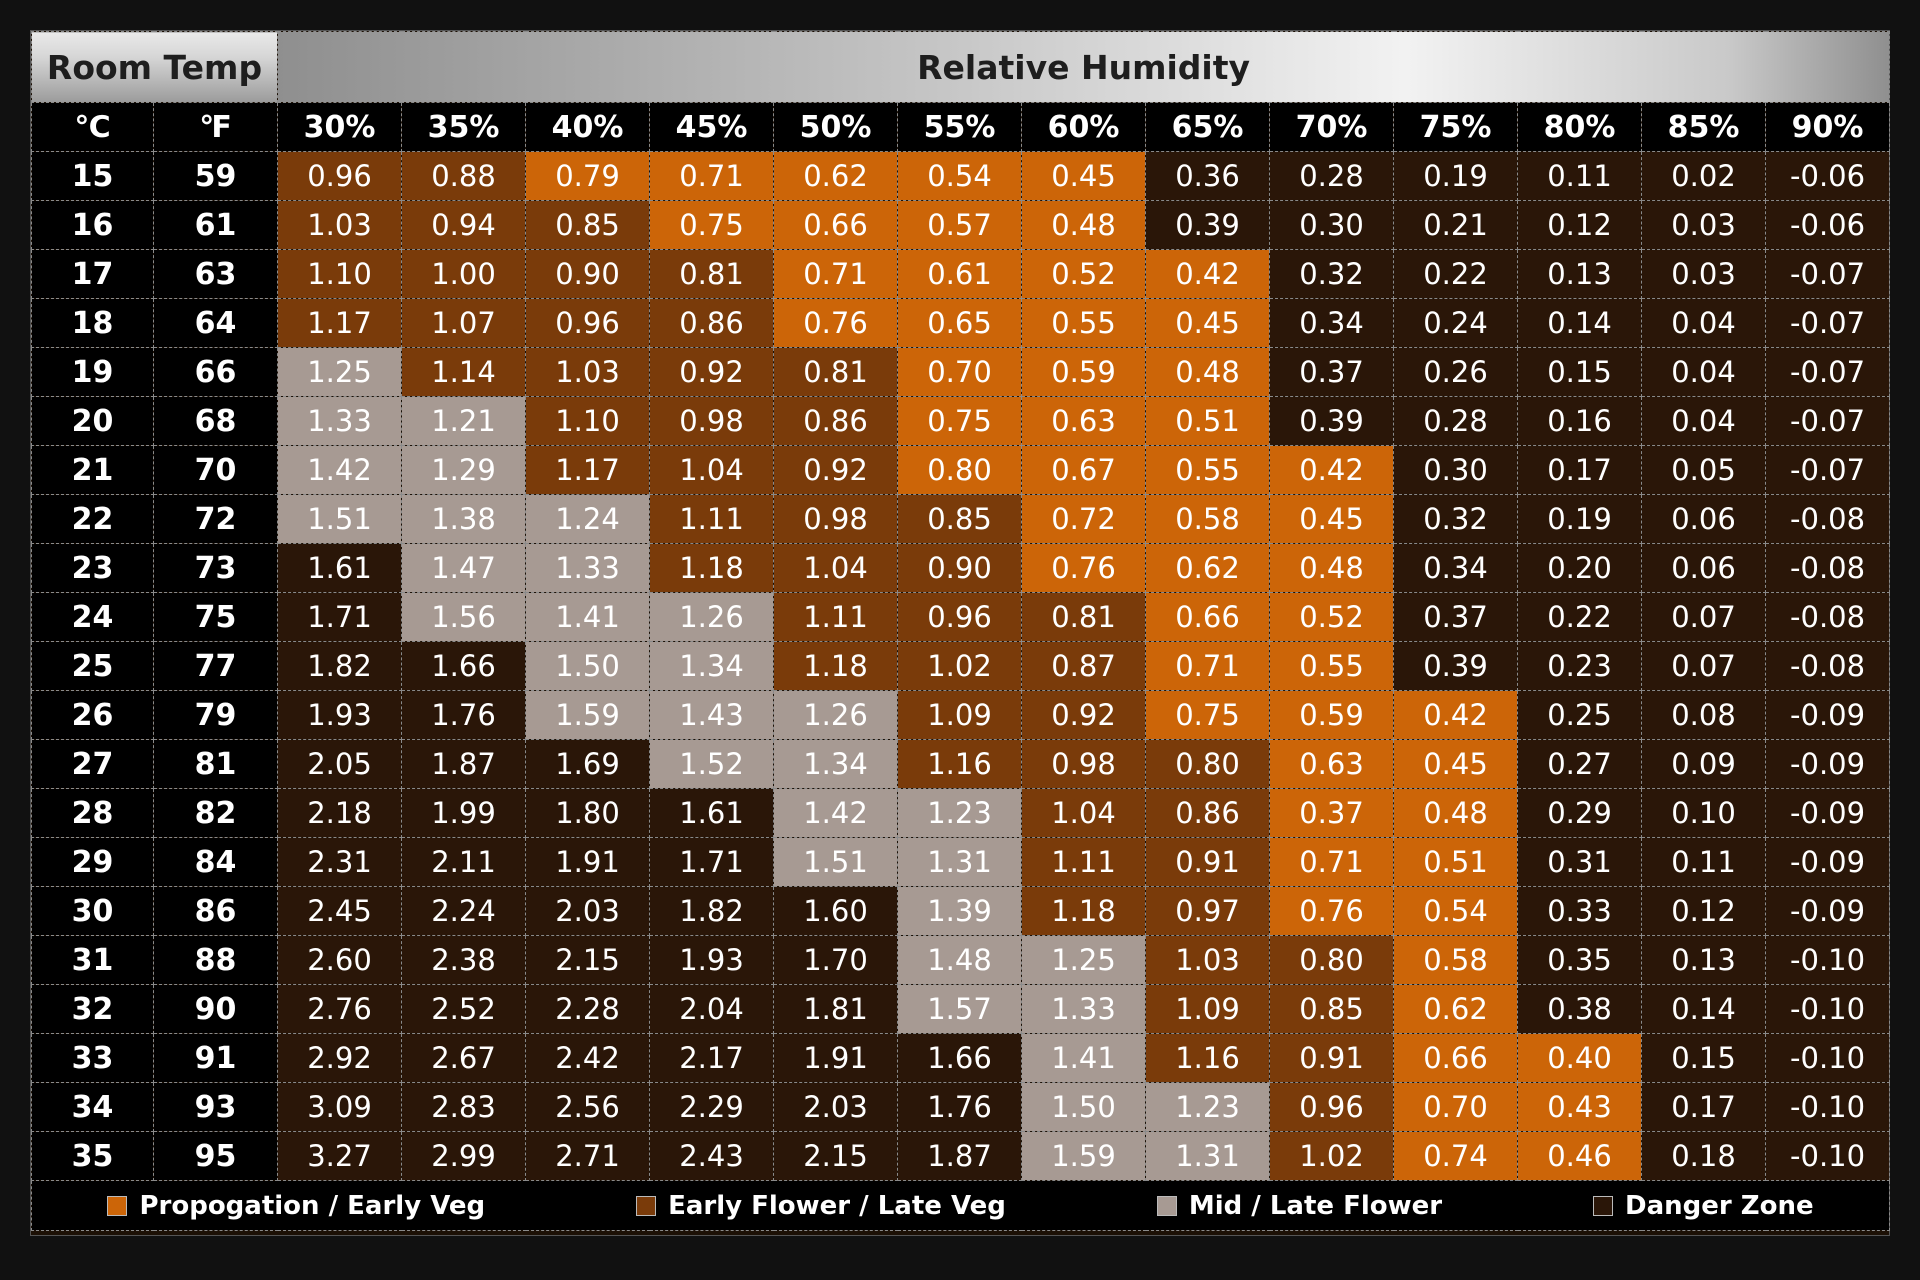 This screenshot has width=1920, height=1280. Describe the element at coordinates (1455, 715) in the screenshot. I see `vpd-cell: 0.42` at that location.